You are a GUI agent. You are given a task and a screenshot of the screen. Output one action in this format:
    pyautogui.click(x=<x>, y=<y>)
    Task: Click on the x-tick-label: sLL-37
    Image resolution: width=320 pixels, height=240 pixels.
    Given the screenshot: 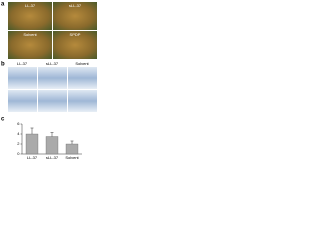 What is the action you would take?
    pyautogui.click(x=52, y=157)
    